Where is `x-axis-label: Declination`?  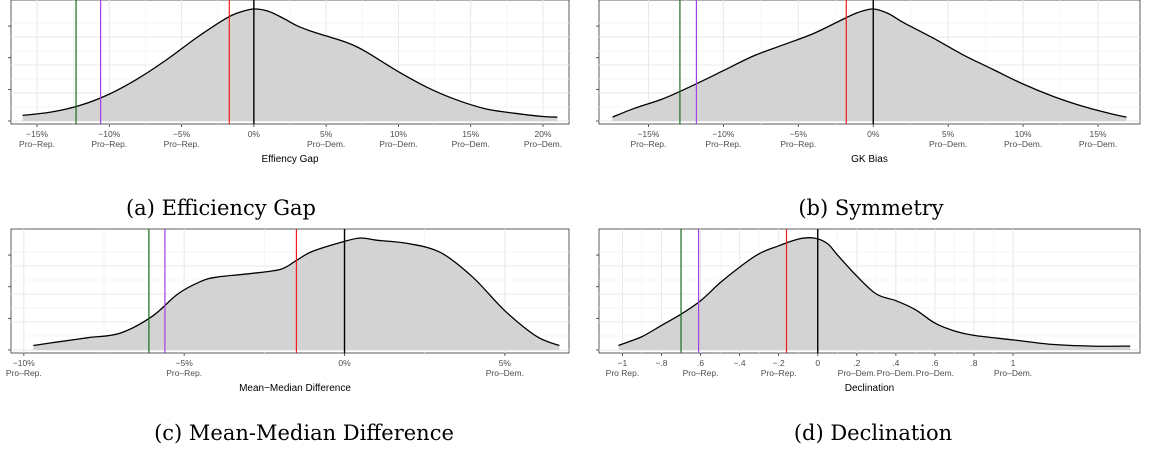
x-axis-label: Declination is located at coordinates (869, 388).